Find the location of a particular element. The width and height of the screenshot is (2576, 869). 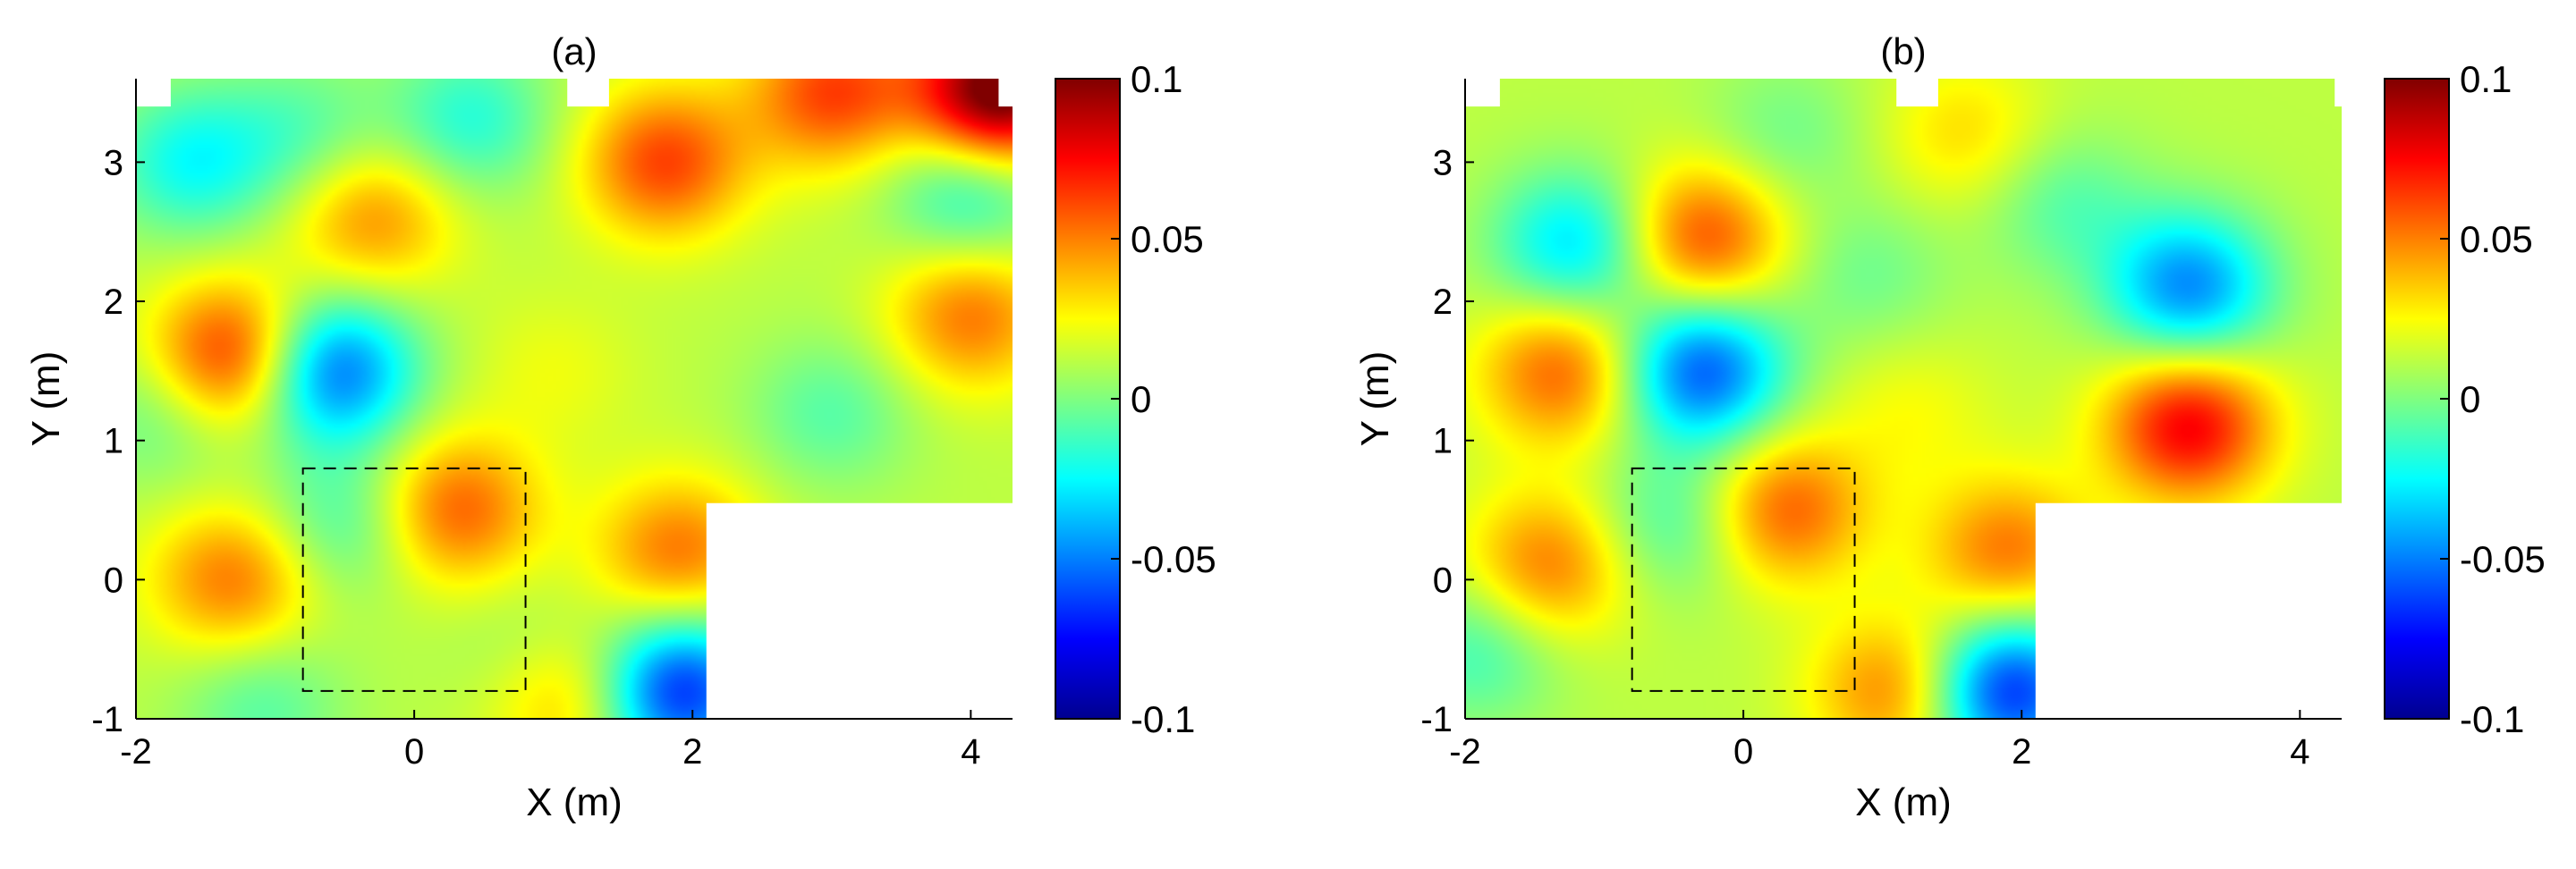

chart-title: (b) is located at coordinates (1903, 51).